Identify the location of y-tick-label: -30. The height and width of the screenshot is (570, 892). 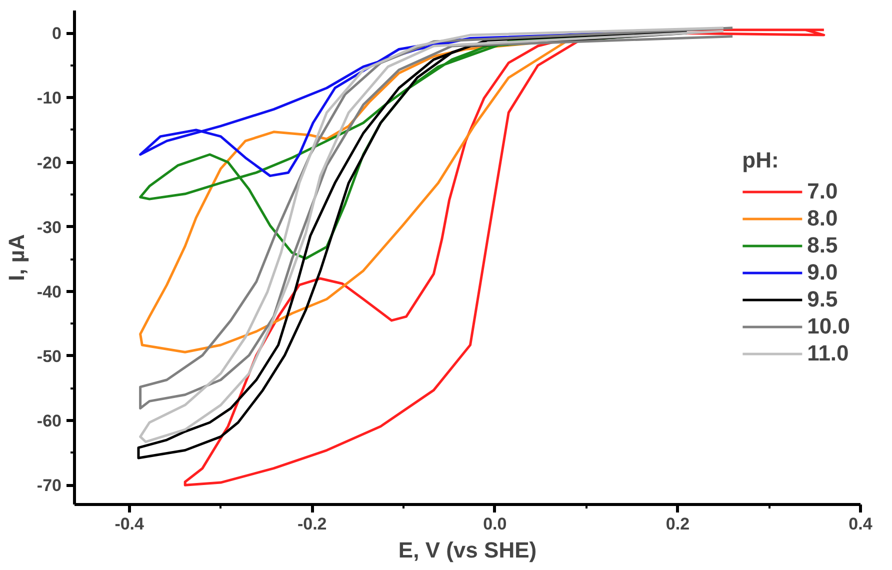
(49, 227).